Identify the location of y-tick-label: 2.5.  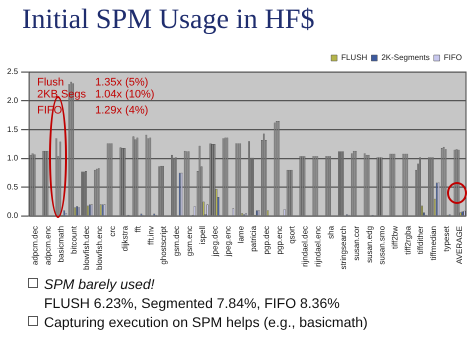
(12, 71).